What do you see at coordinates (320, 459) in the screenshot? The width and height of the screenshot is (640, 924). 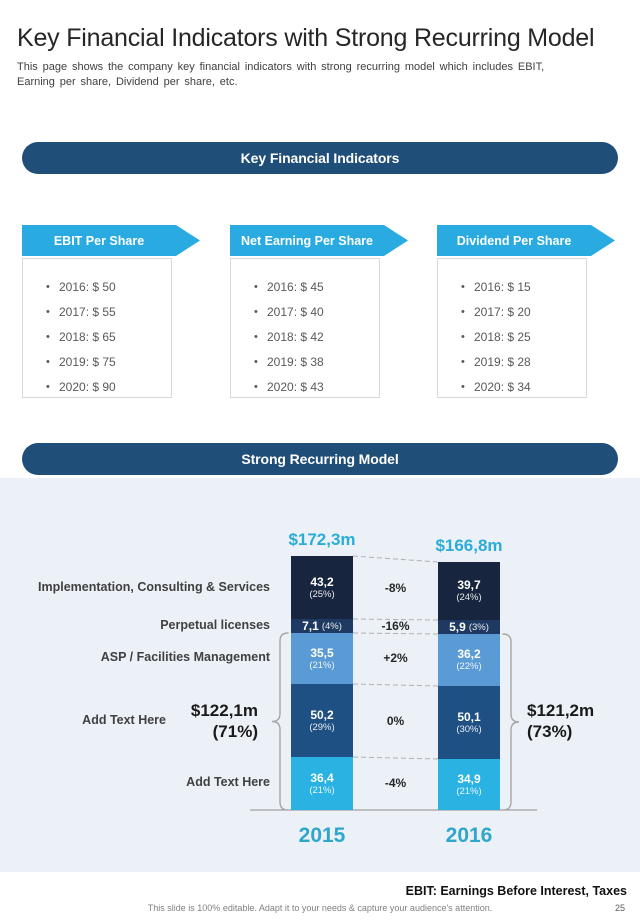 I see `section-banner-strong-recurring-model: Strong Recurring Model` at bounding box center [320, 459].